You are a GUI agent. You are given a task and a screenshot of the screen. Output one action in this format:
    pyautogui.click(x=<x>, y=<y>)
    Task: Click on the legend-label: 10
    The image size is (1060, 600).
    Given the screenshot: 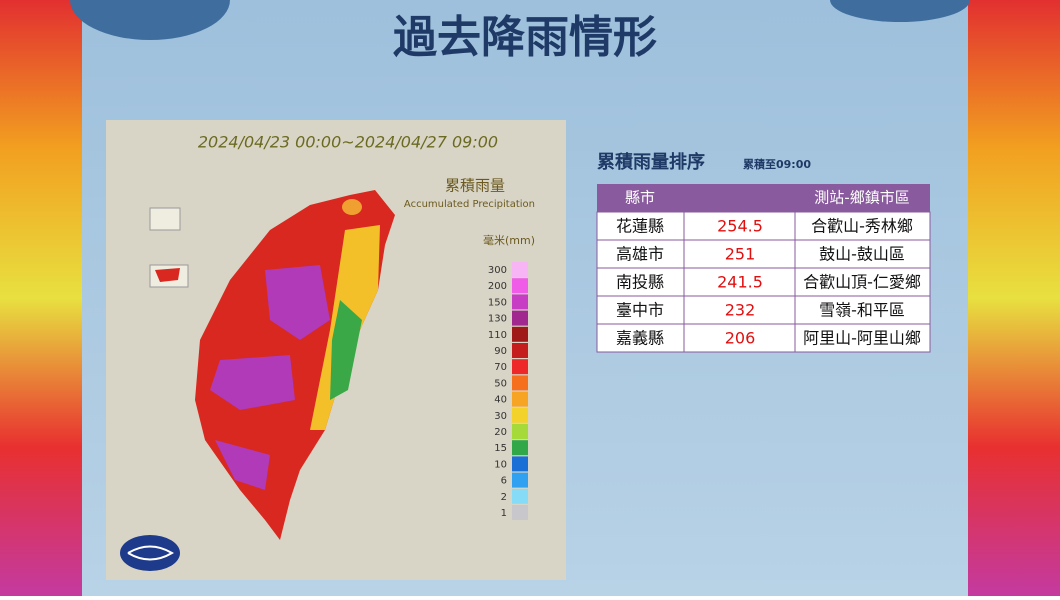 What is the action you would take?
    pyautogui.click(x=500, y=464)
    